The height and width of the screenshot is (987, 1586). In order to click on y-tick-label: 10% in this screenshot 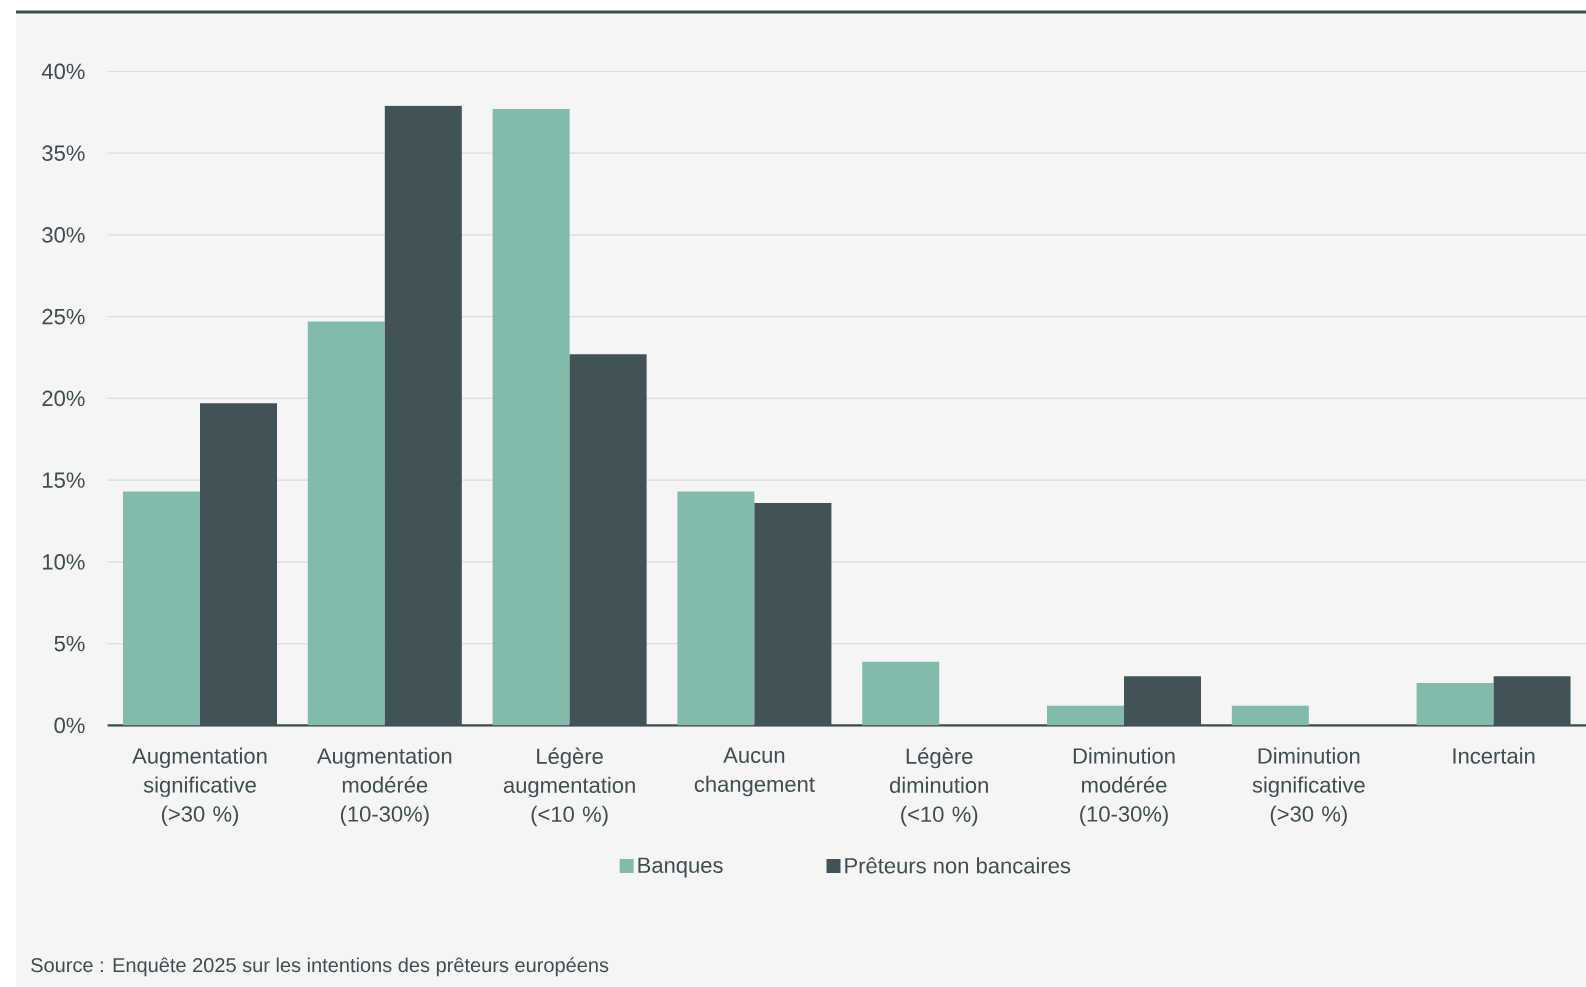, I will do `click(64, 562)`.